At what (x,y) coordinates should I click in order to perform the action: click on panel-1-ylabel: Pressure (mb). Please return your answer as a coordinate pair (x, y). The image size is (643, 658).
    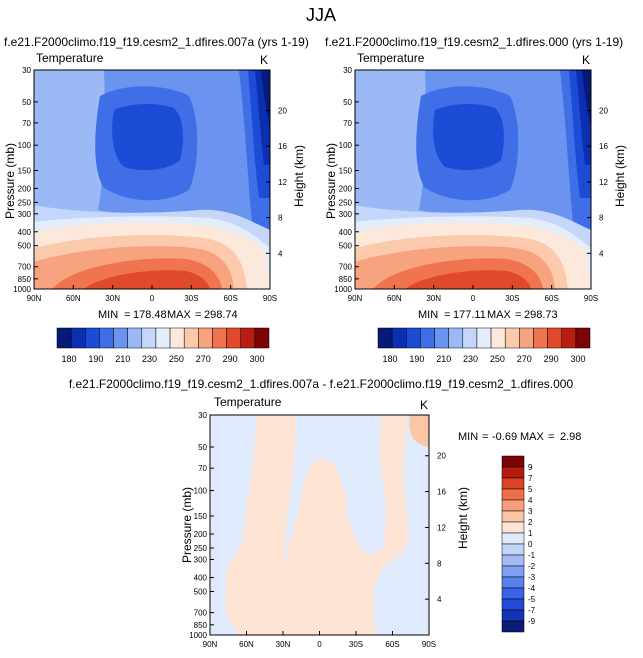
    Looking at the image, I should click on (10, 181).